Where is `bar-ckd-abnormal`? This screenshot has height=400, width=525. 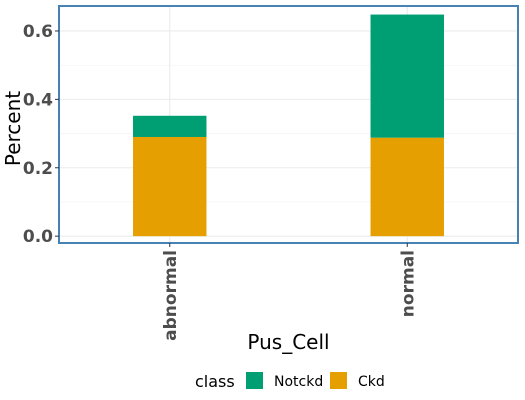
bar-ckd-abnormal is located at coordinates (170, 186).